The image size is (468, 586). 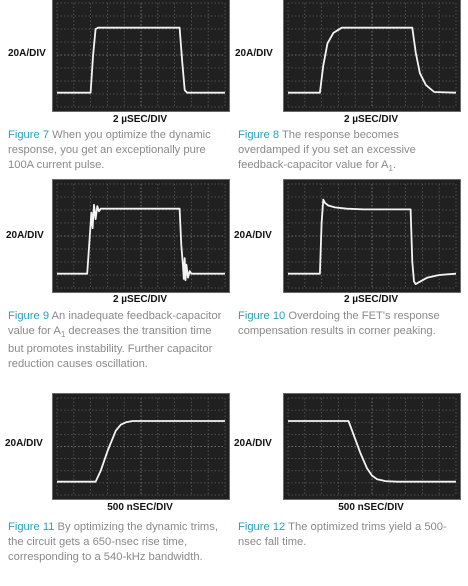 I want to click on figure-label: Figure 8, so click(x=259, y=135).